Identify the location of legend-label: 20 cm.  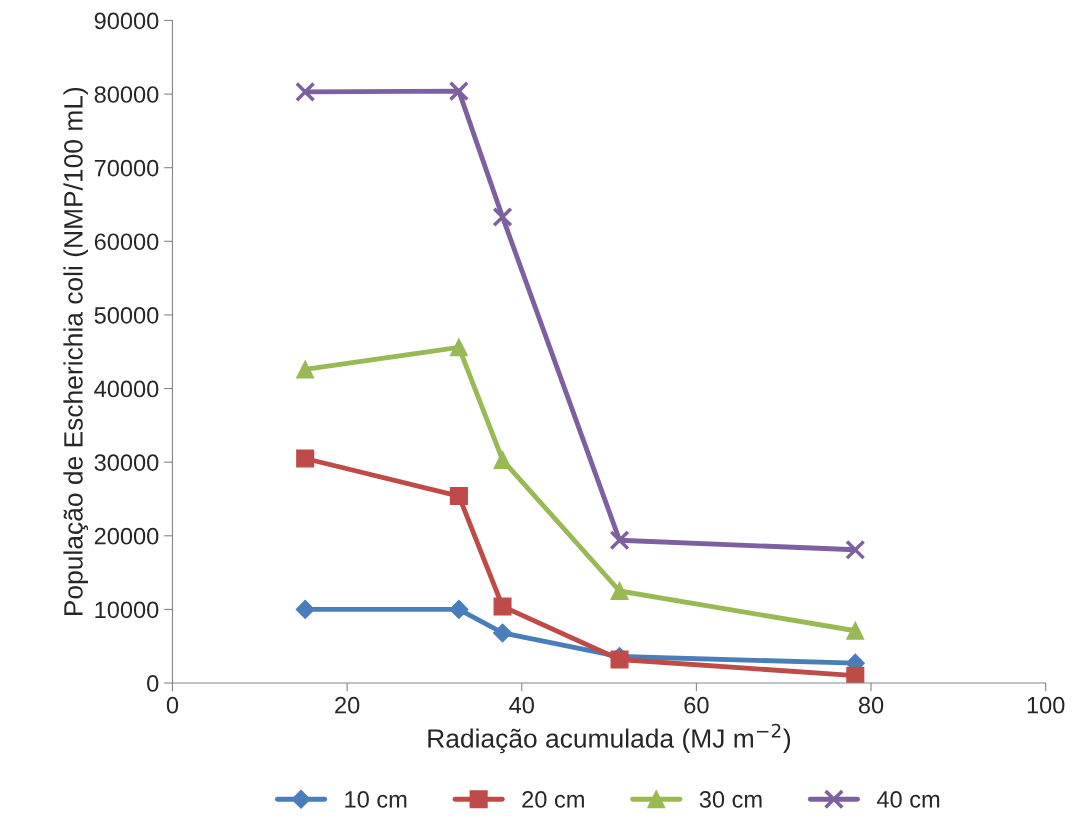
(553, 799).